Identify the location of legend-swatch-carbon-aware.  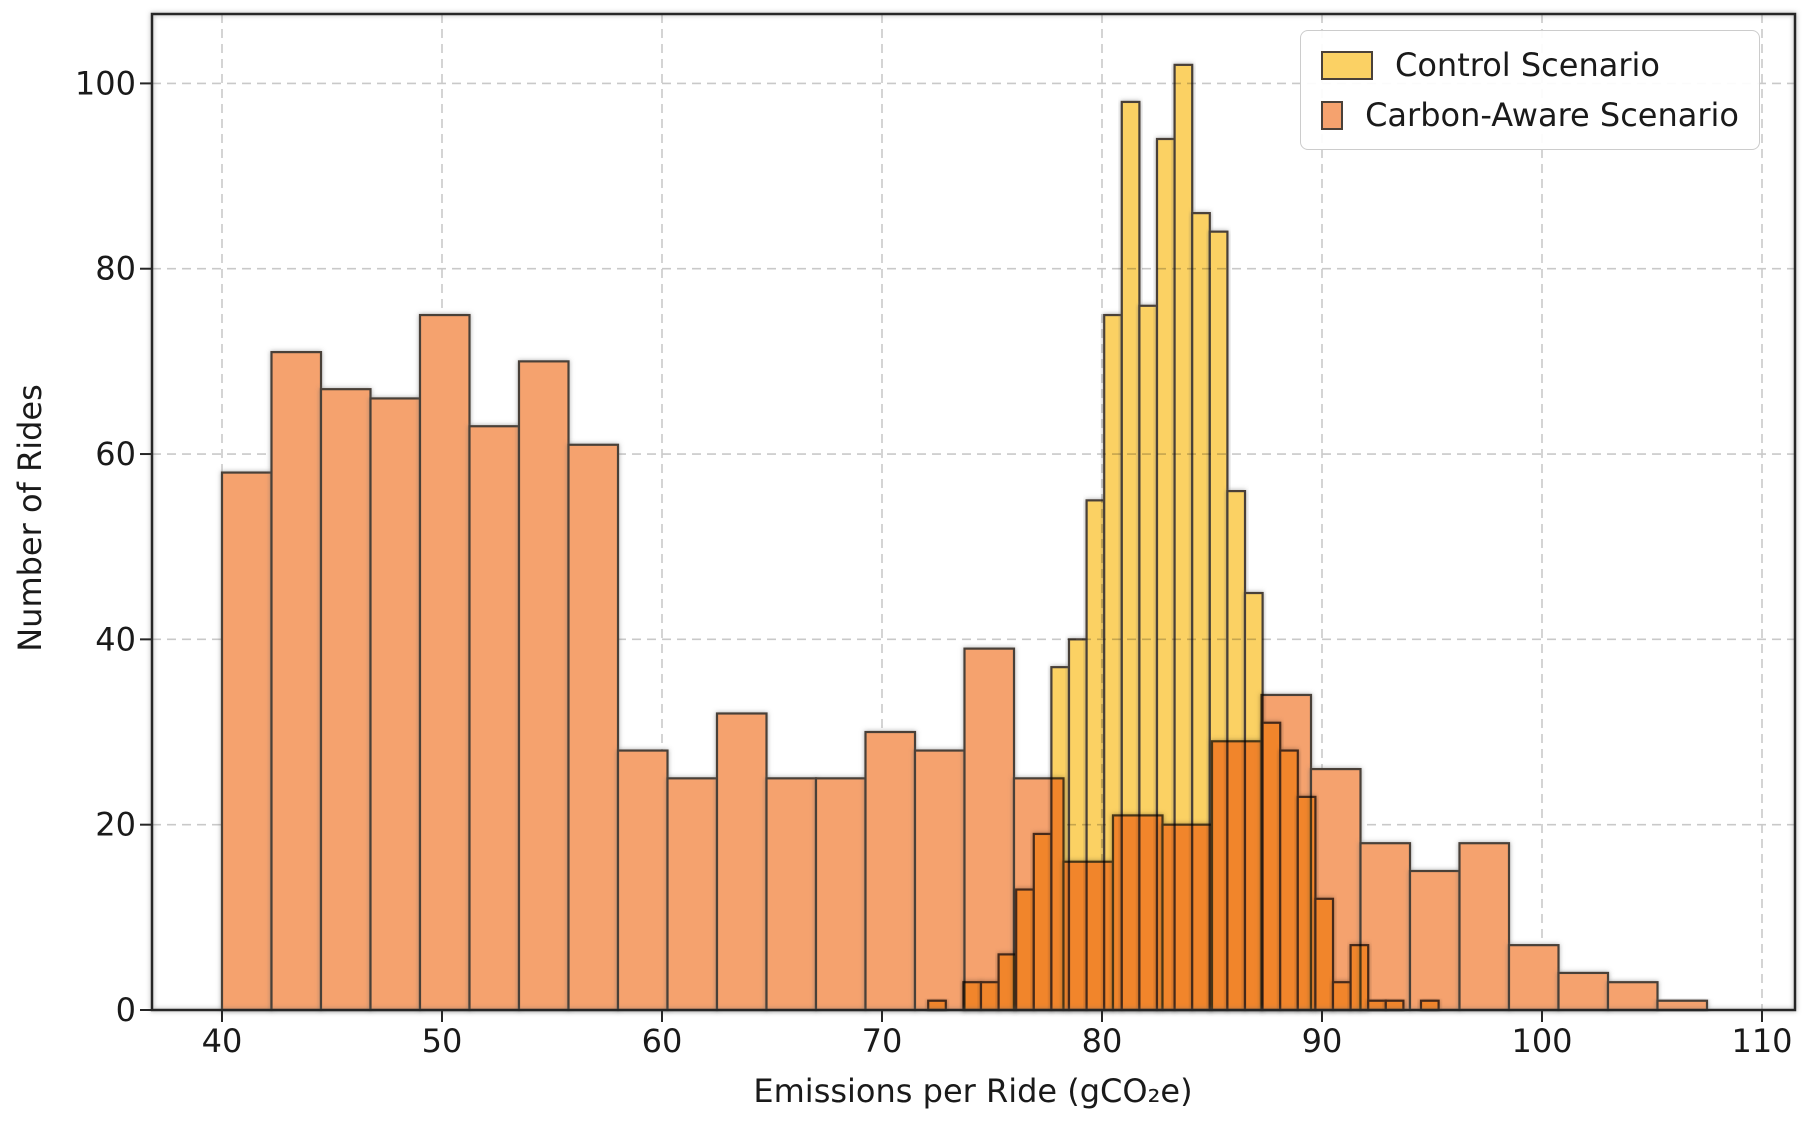
(1332, 115).